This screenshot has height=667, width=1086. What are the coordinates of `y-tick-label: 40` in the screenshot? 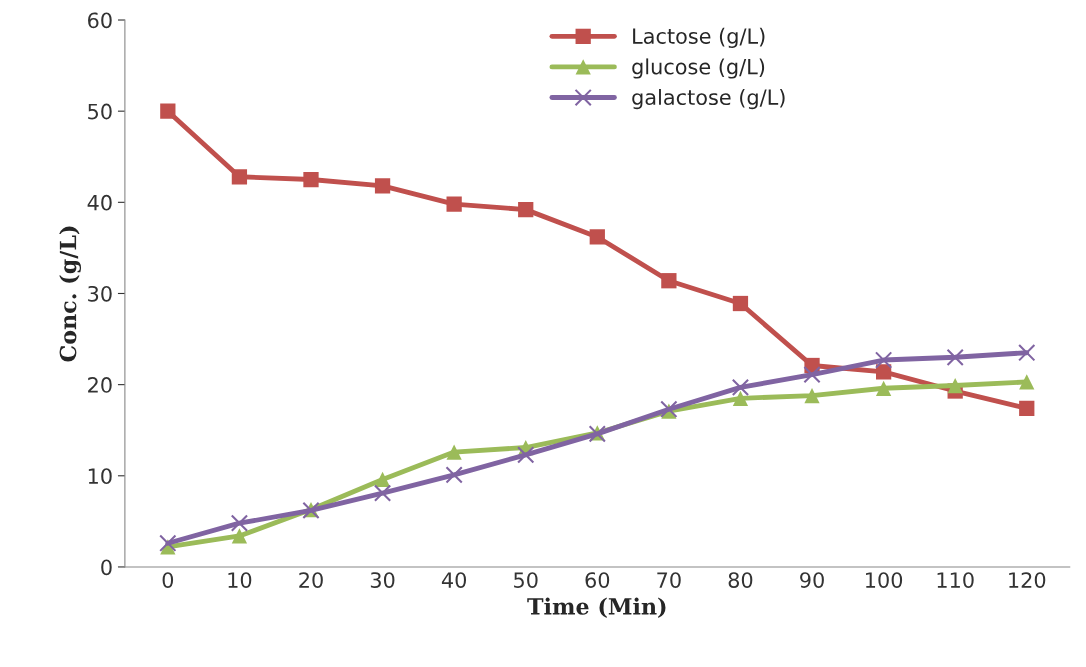 It's located at (99, 202).